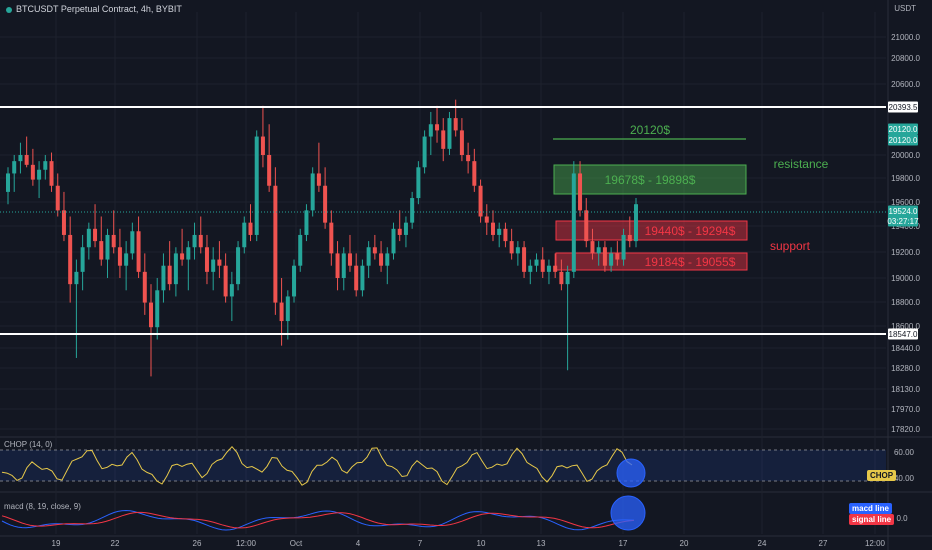 This screenshot has width=932, height=550. What do you see at coordinates (246, 543) in the screenshot?
I see `time-tick-label: 12:00` at bounding box center [246, 543].